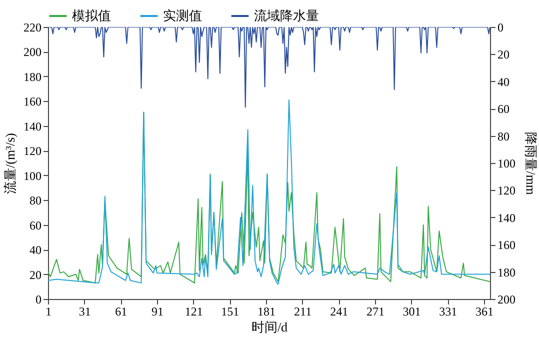  Describe the element at coordinates (36, 250) in the screenshot. I see `y-tick-label: 40` at that location.